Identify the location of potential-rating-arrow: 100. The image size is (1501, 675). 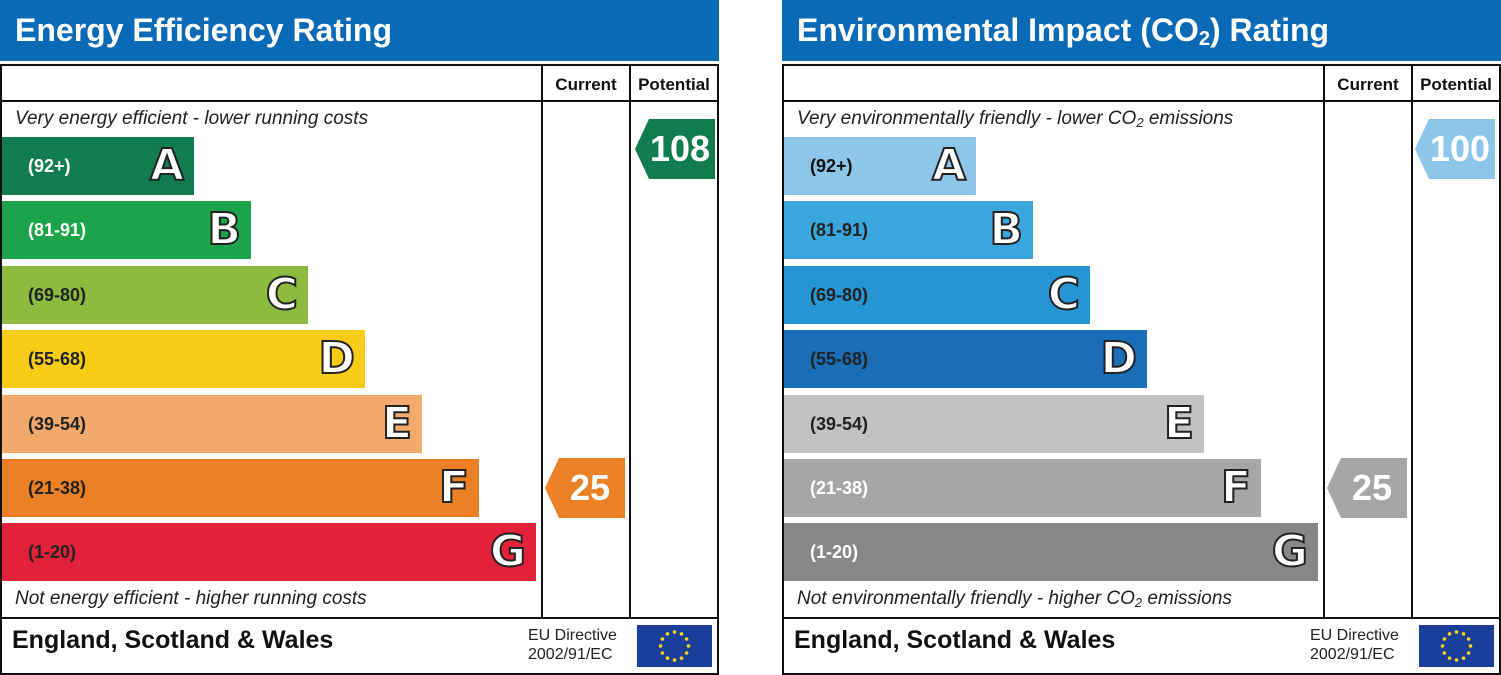
(1455, 149).